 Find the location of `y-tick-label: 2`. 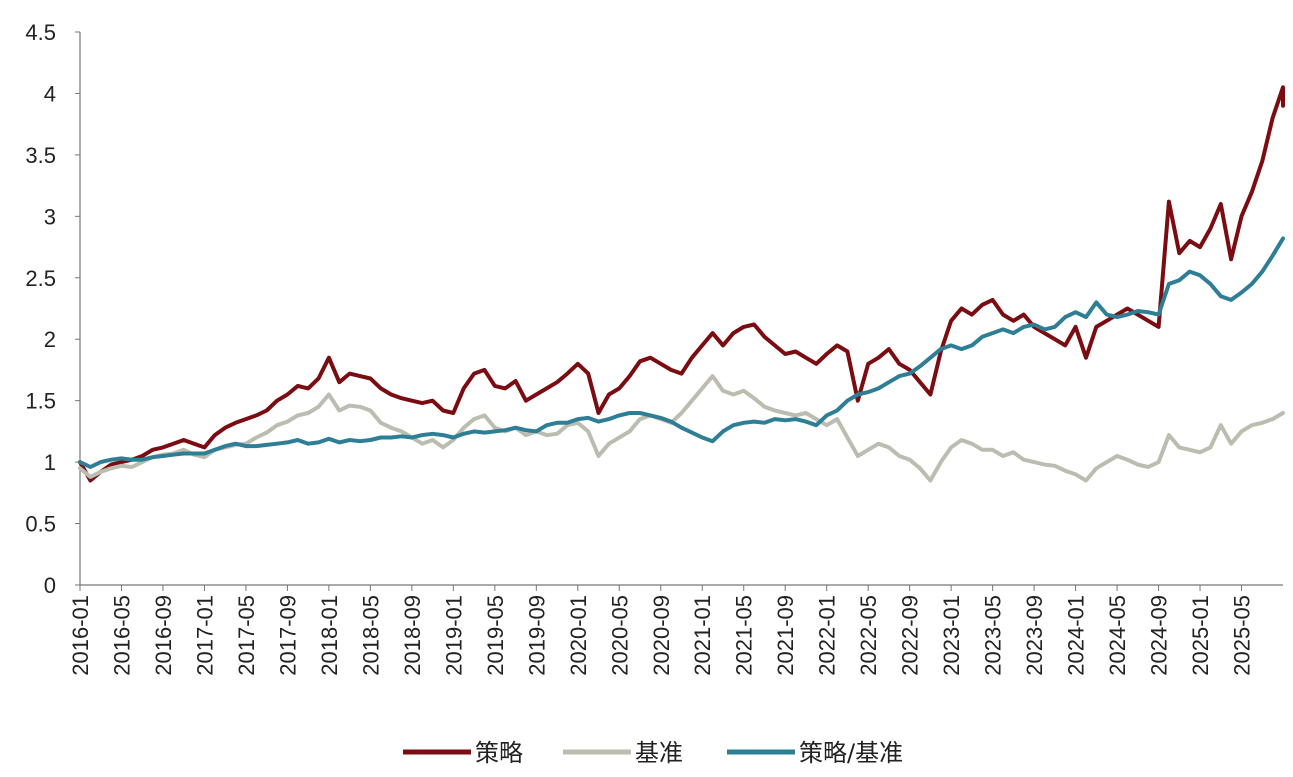

y-tick-label: 2 is located at coordinates (50, 339).